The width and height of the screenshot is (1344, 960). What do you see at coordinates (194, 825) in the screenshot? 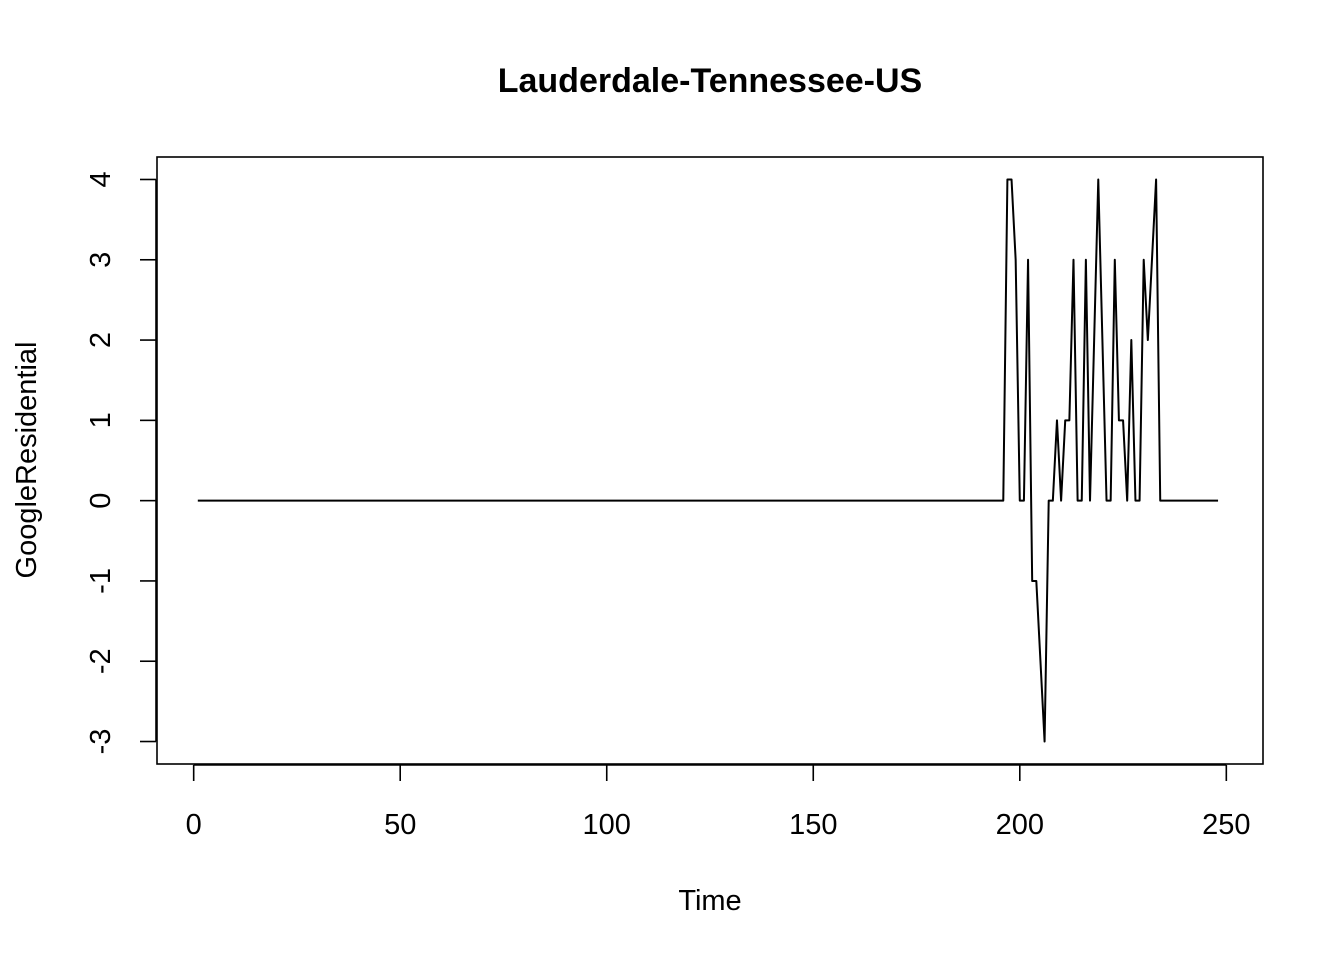
I see `x-tick-label: 0` at bounding box center [194, 825].